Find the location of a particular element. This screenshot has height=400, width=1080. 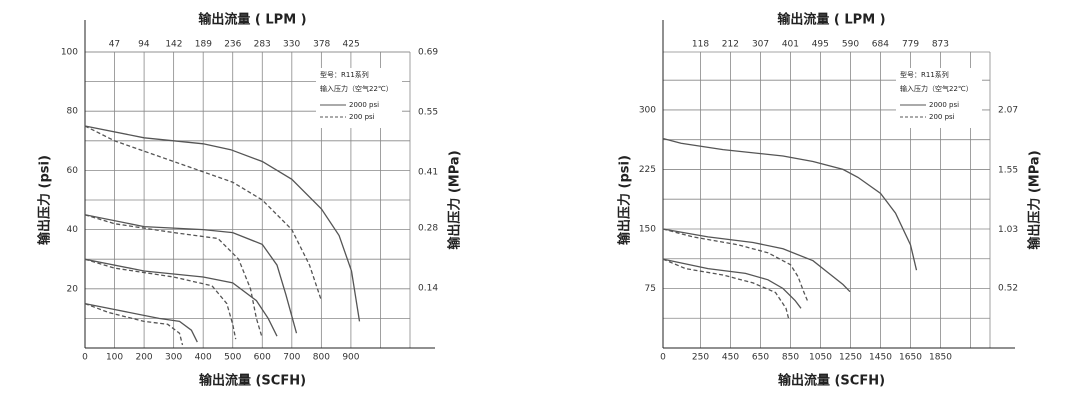

x2-tick-label: 307 is located at coordinates (760, 45).